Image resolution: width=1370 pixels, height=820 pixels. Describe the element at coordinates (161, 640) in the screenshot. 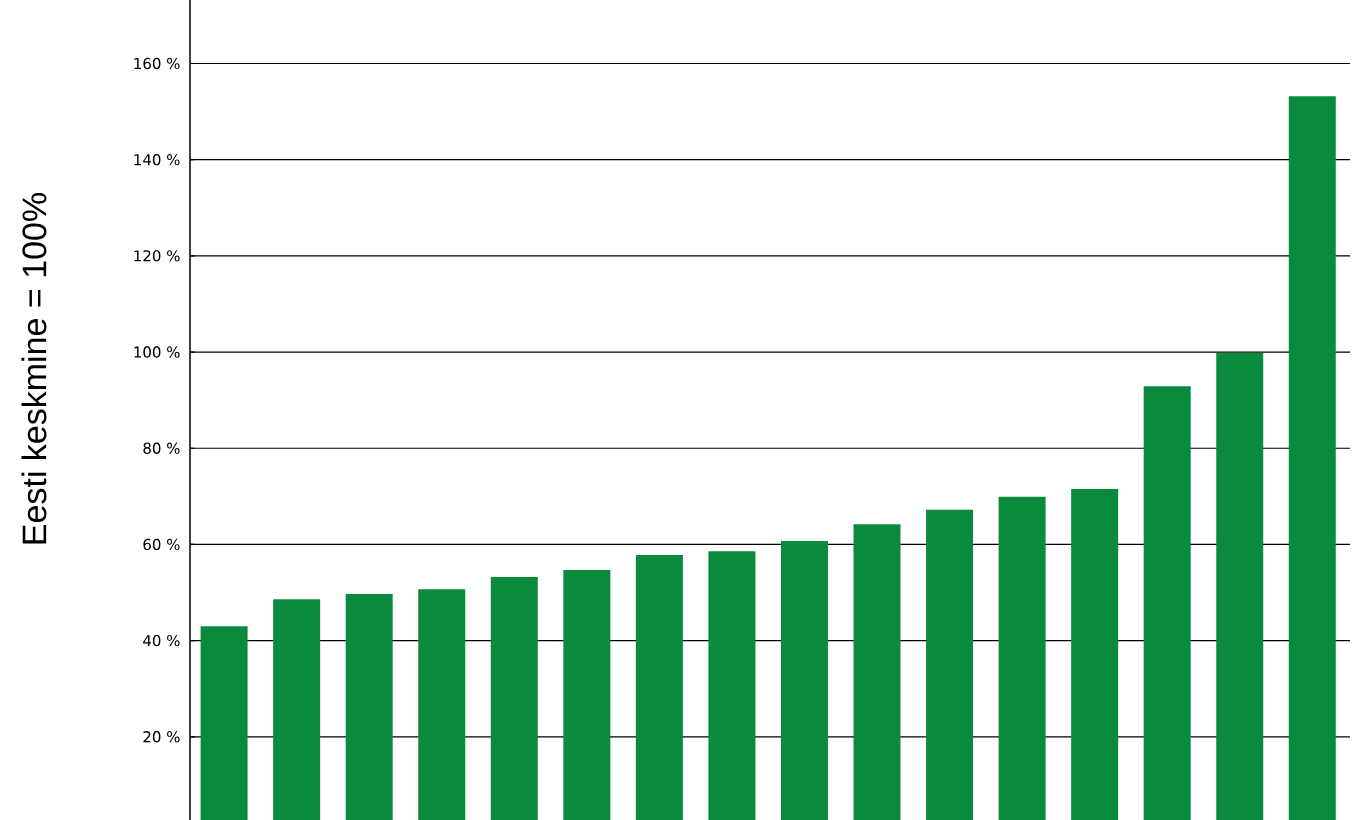

I see `y-tick-label: 40 %` at that location.